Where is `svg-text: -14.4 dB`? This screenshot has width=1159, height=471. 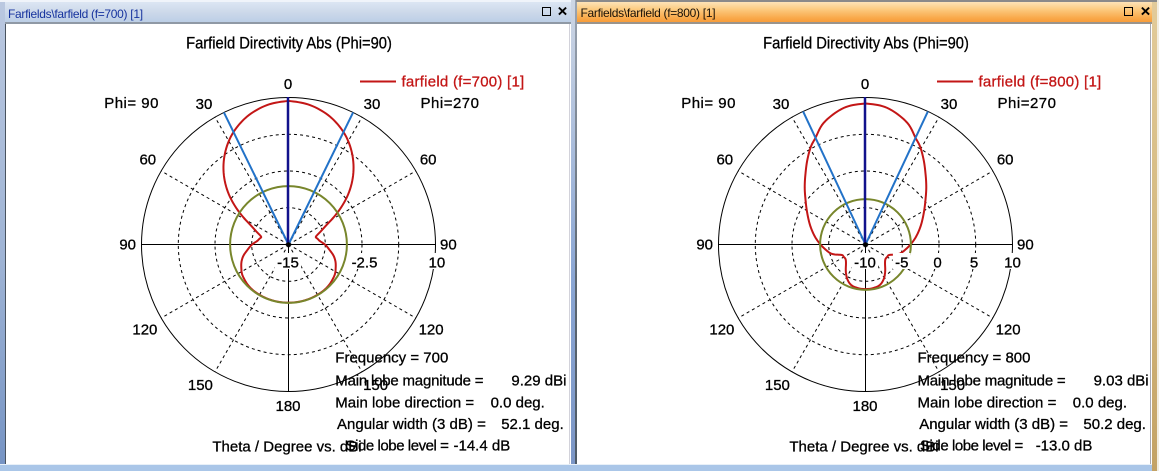 svg-text: -14.4 dB is located at coordinates (482, 445).